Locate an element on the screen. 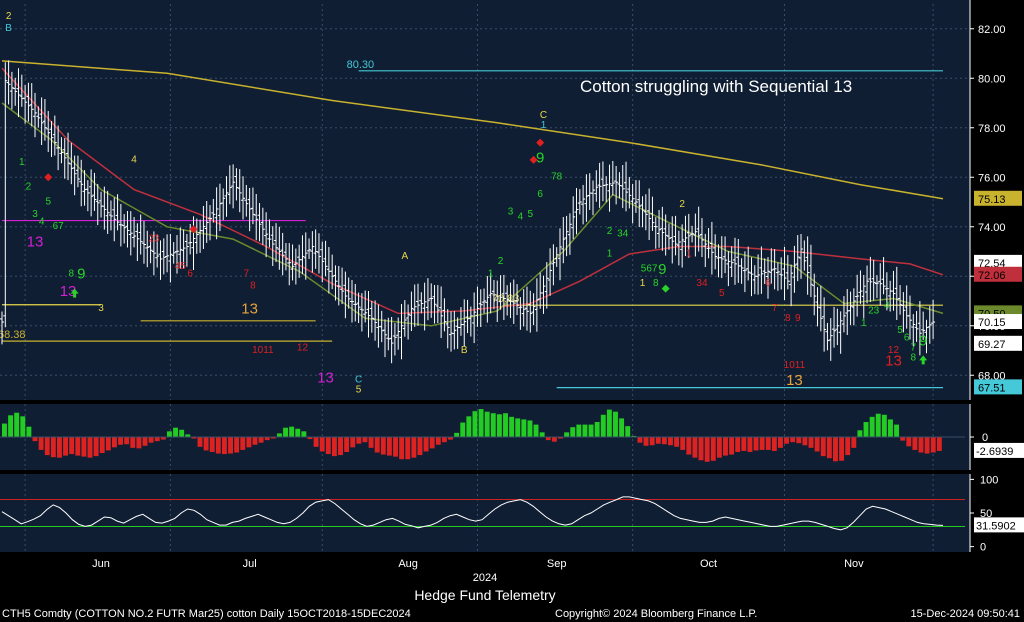 The height and width of the screenshot is (622, 1024). price-tag-label: 69.27 is located at coordinates (992, 345).